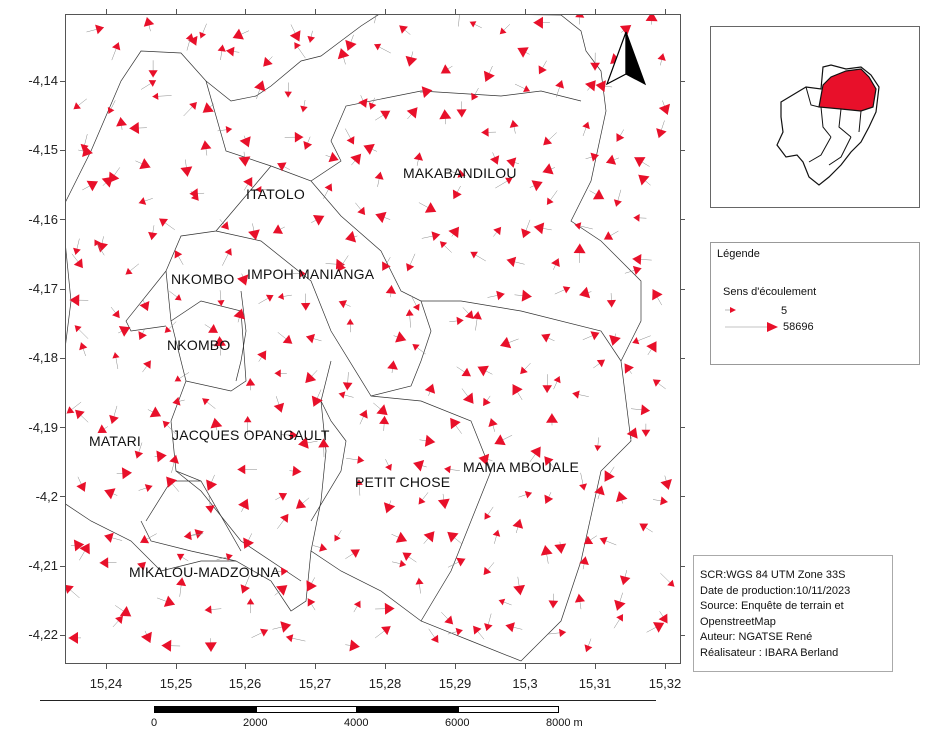 The image size is (926, 731). Describe the element at coordinates (798, 327) in the screenshot. I see `legend-max-value: 58696` at that location.